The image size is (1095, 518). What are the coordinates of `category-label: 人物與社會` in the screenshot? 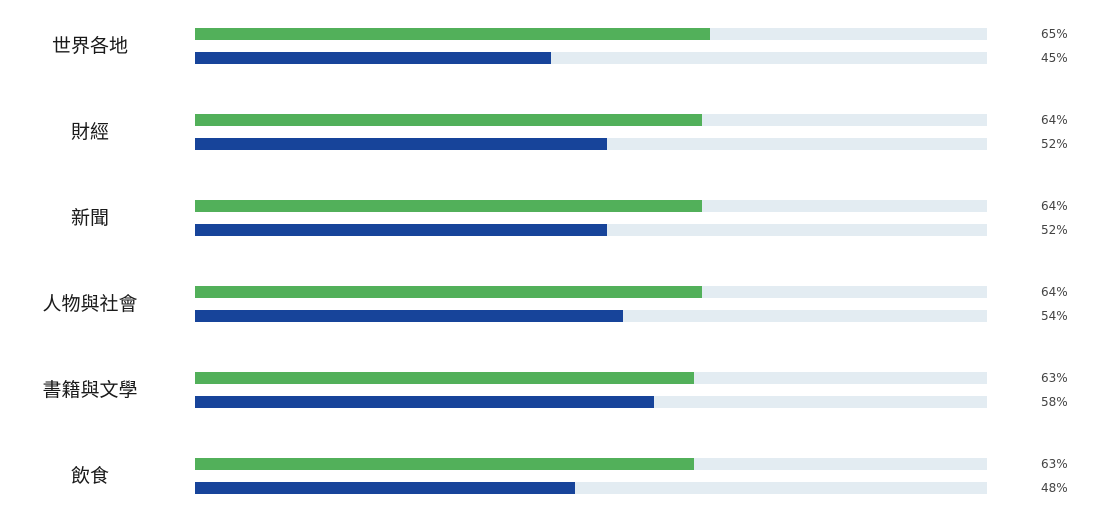 It's located at (90, 304).